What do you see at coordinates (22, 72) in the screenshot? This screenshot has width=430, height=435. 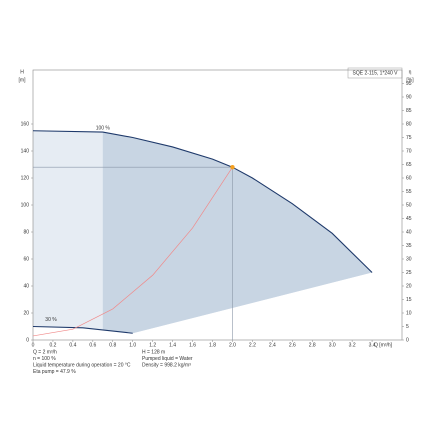 I see `y-label: H` at bounding box center [22, 72].